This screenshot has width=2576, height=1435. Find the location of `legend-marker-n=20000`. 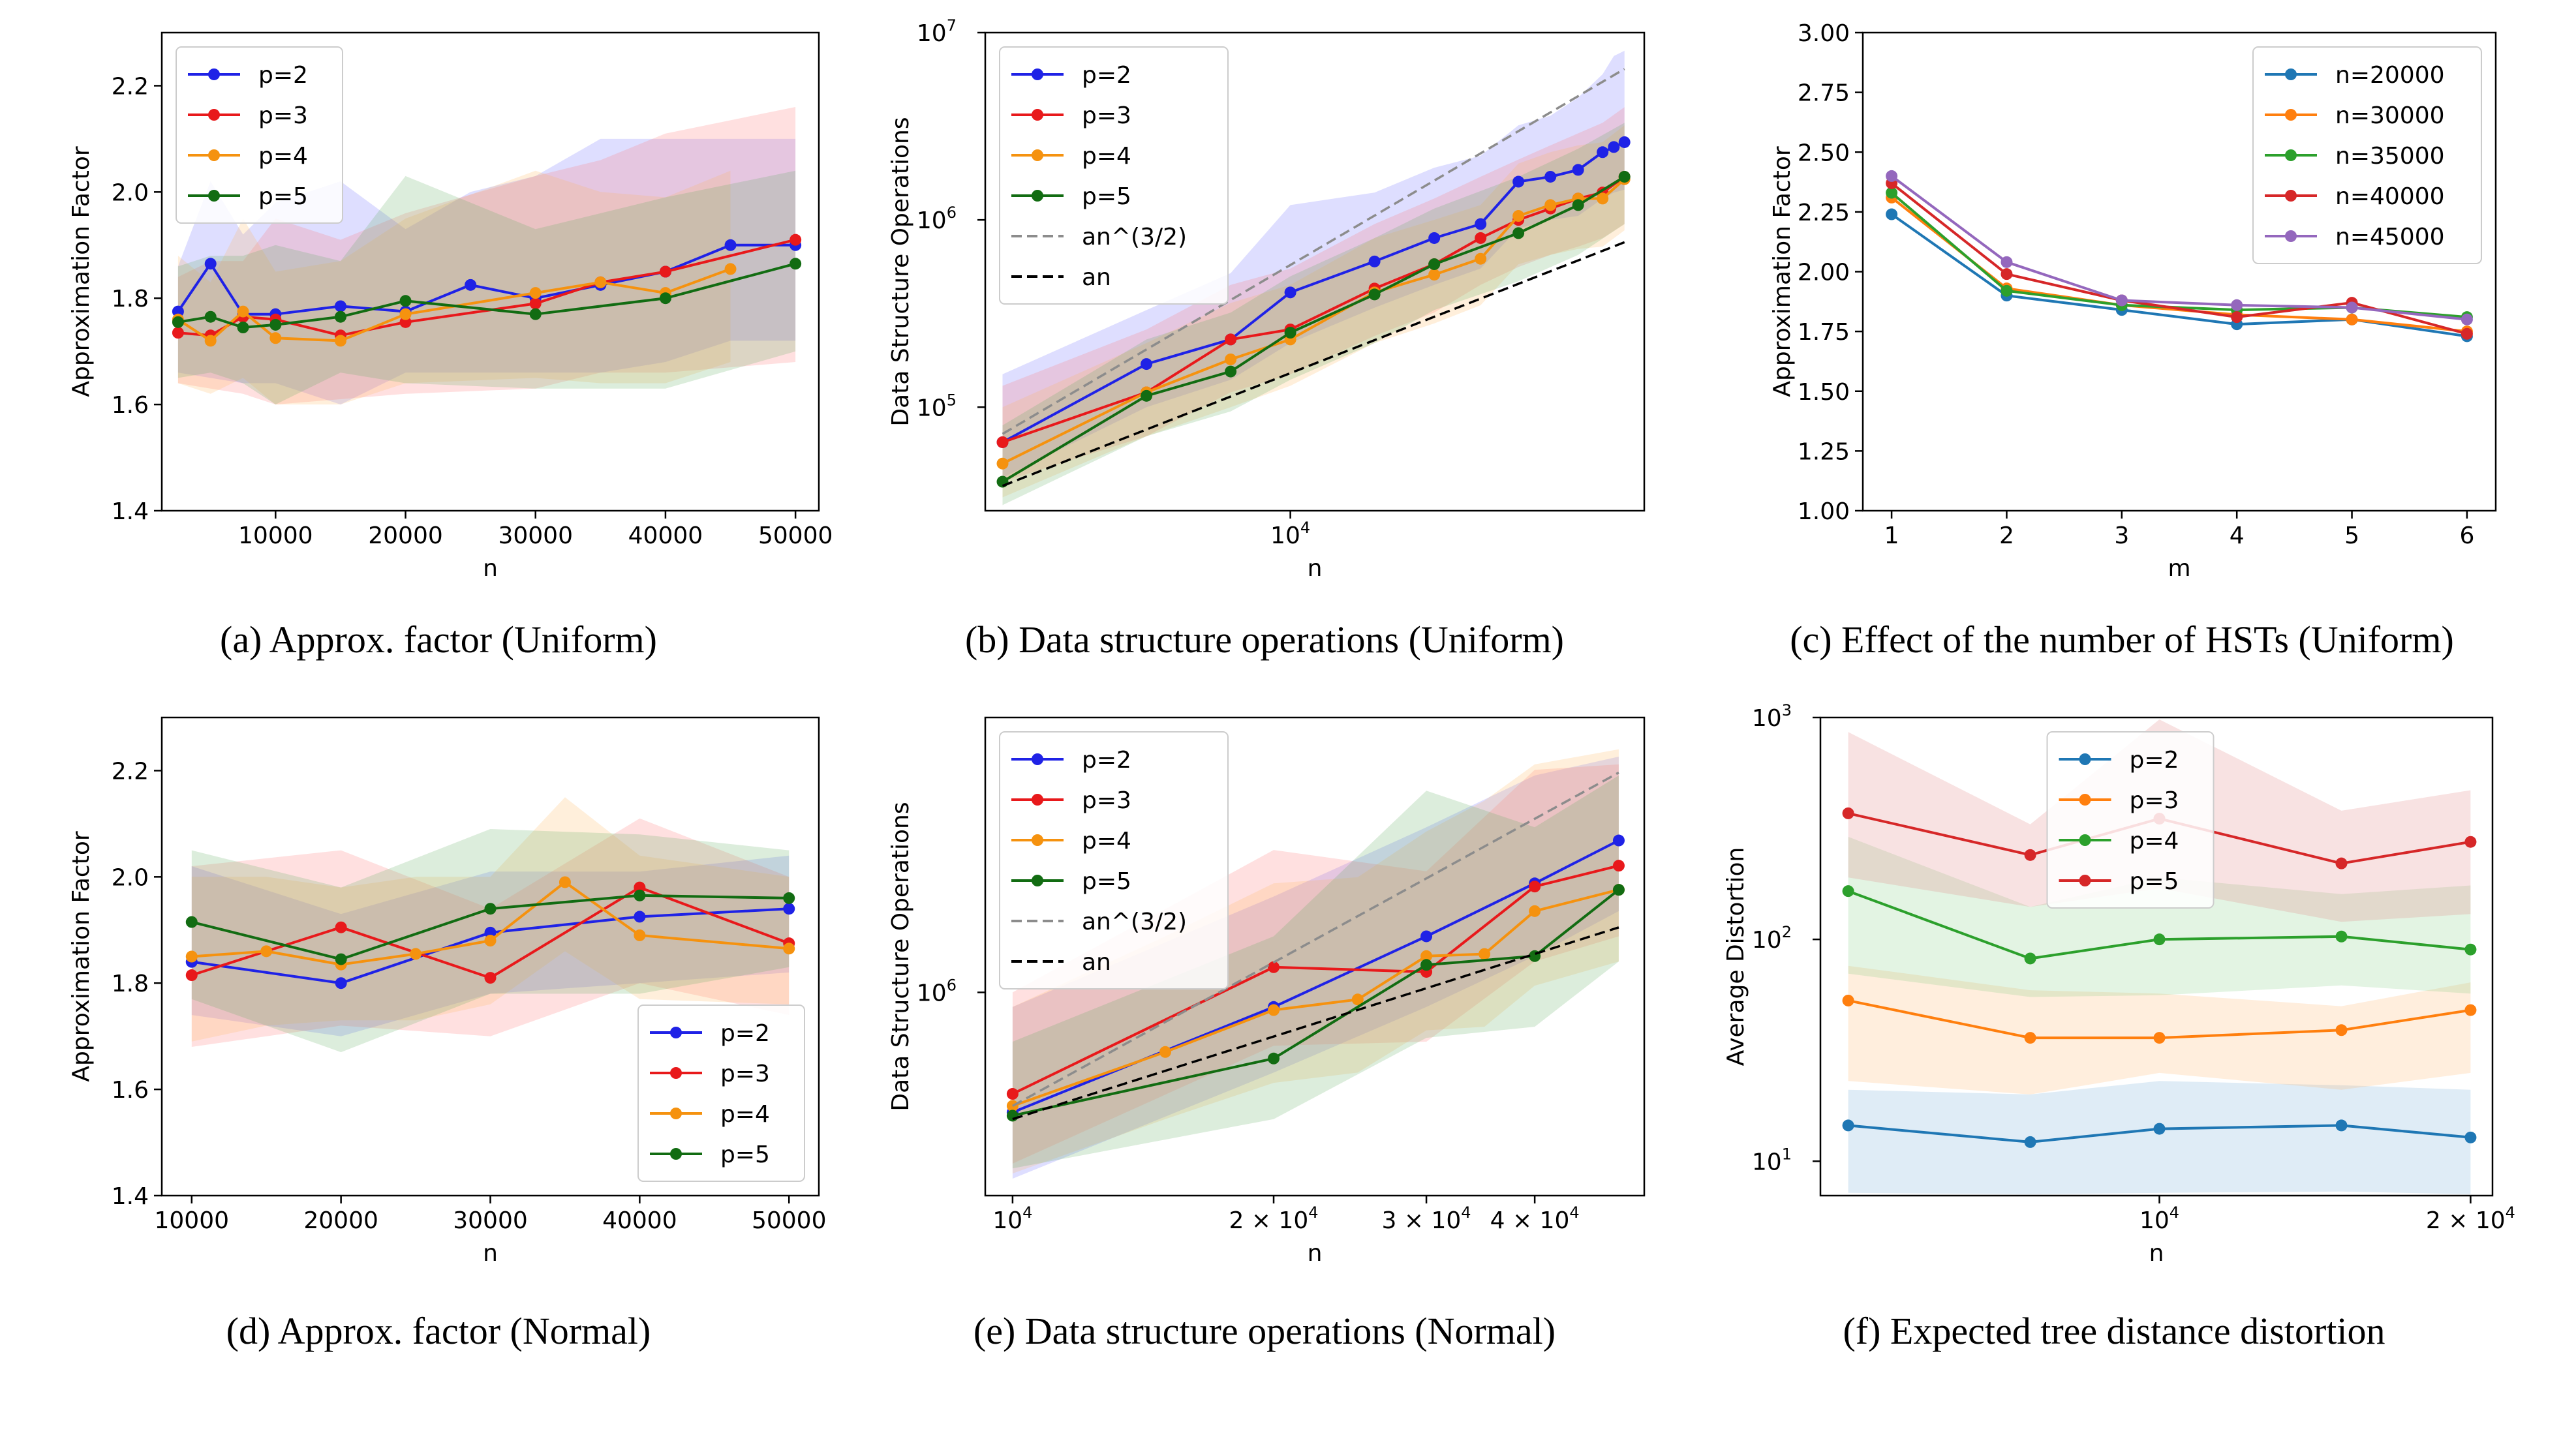

legend-marker-n=20000 is located at coordinates (2291, 74).